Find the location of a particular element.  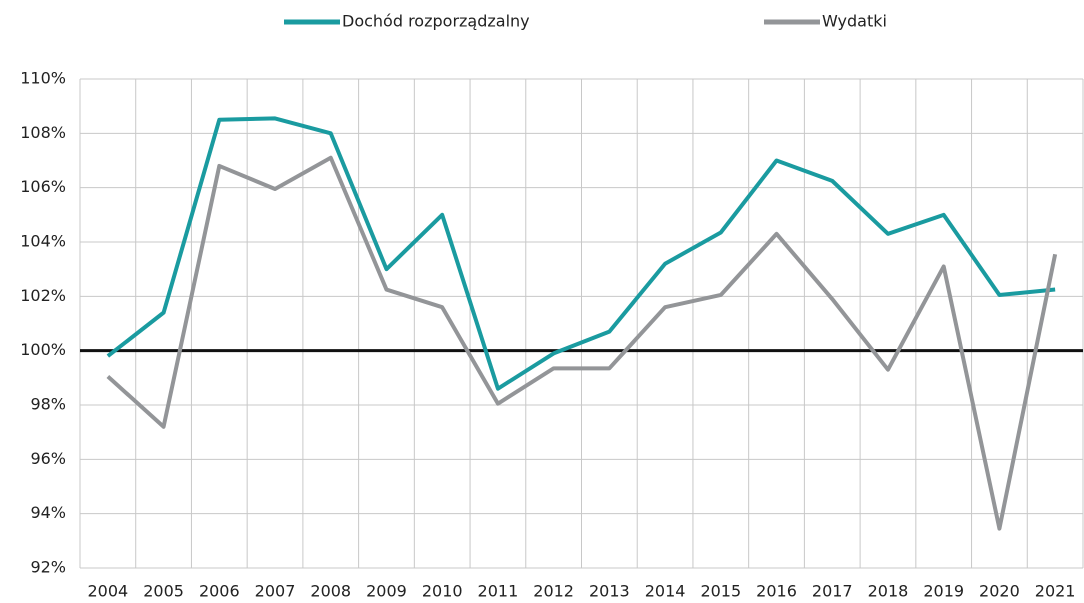

y-tick-label: 106% is located at coordinates (43, 186).